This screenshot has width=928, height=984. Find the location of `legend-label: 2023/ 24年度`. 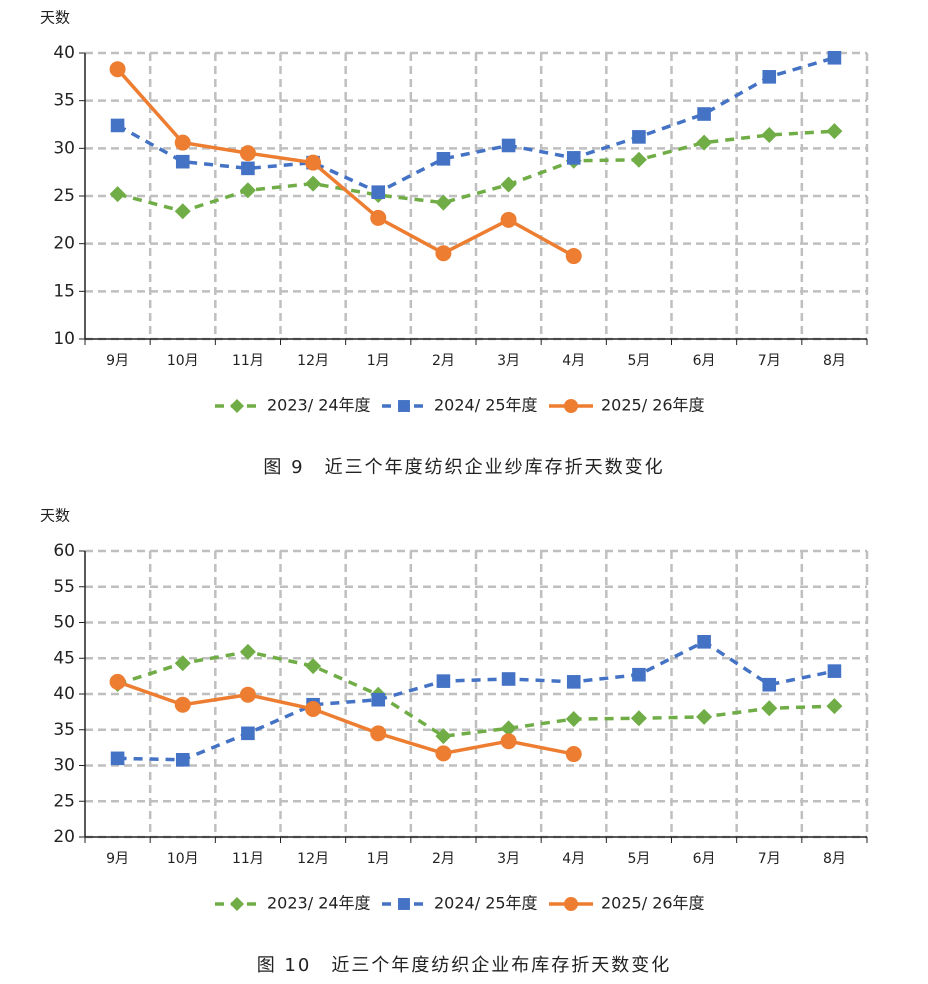

legend-label: 2023/ 24年度 is located at coordinates (319, 903).